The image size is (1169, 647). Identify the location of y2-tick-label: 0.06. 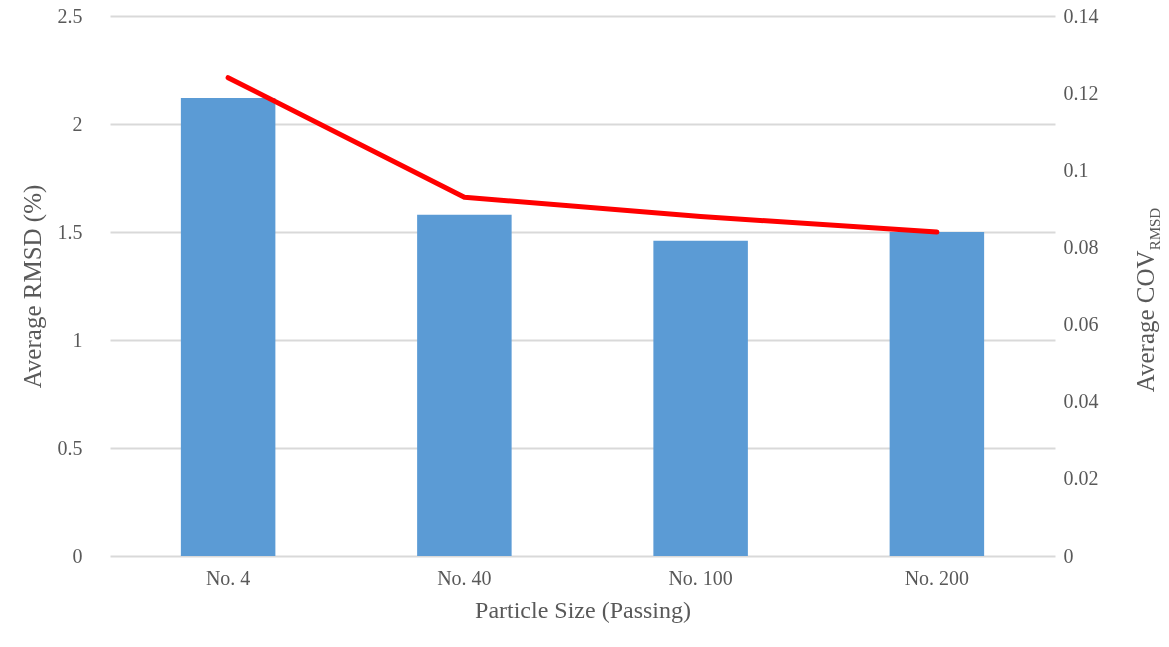
(1081, 324).